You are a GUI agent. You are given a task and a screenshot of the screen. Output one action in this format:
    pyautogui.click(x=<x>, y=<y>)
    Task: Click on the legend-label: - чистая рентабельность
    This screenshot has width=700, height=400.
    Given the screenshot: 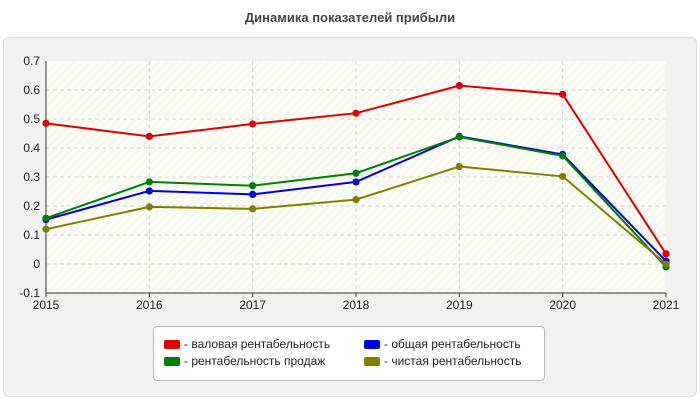 What is the action you would take?
    pyautogui.click(x=453, y=361)
    